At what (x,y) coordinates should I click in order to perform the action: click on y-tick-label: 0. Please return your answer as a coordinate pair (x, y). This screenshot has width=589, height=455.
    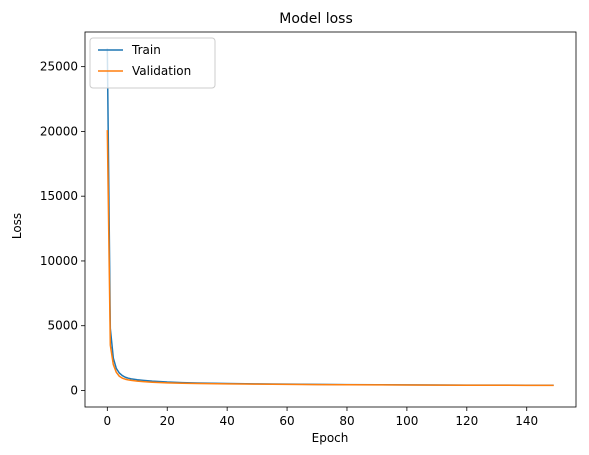
    Looking at the image, I should click on (74, 390).